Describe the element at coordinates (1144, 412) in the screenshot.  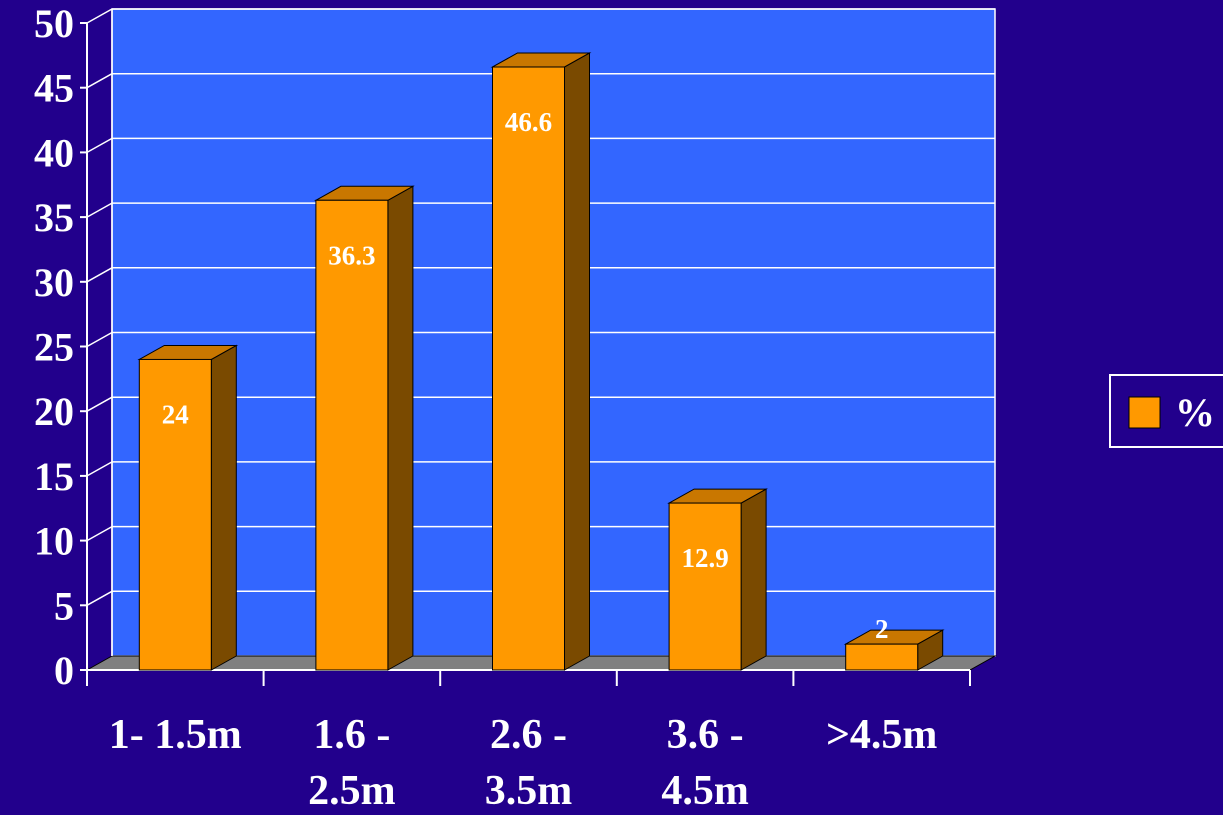
I see `legend-swatch` at that location.